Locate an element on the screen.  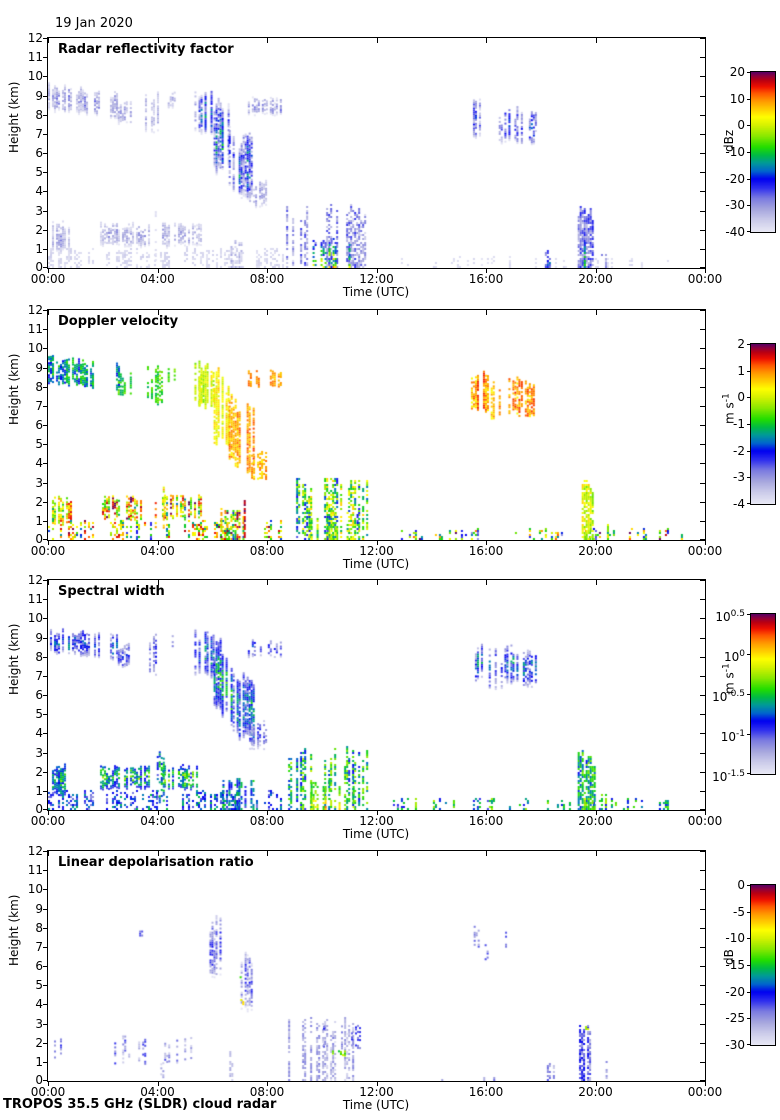
figure-date-title: 19 Jan 2020 is located at coordinates (94, 23).